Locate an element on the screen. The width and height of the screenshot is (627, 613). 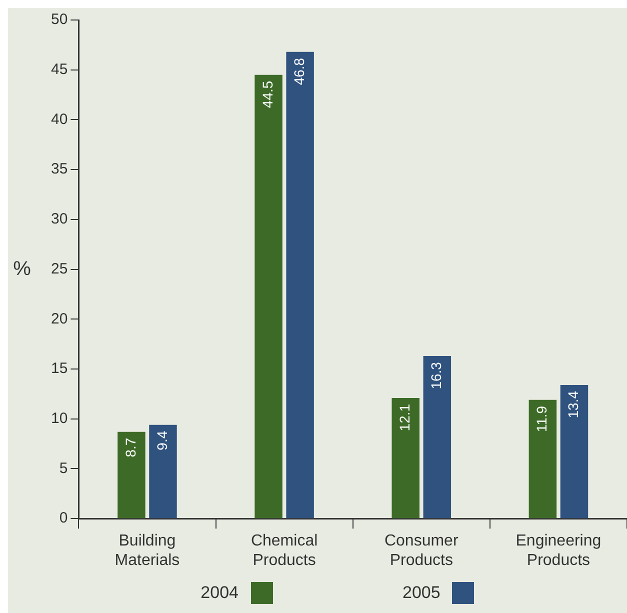
legend-label: 2005 is located at coordinates (421, 593).